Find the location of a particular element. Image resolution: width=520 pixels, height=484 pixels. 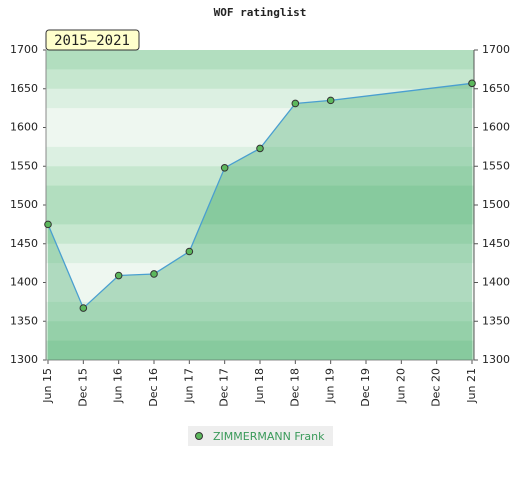

y-tick-label: 1300 is located at coordinates (24, 359).